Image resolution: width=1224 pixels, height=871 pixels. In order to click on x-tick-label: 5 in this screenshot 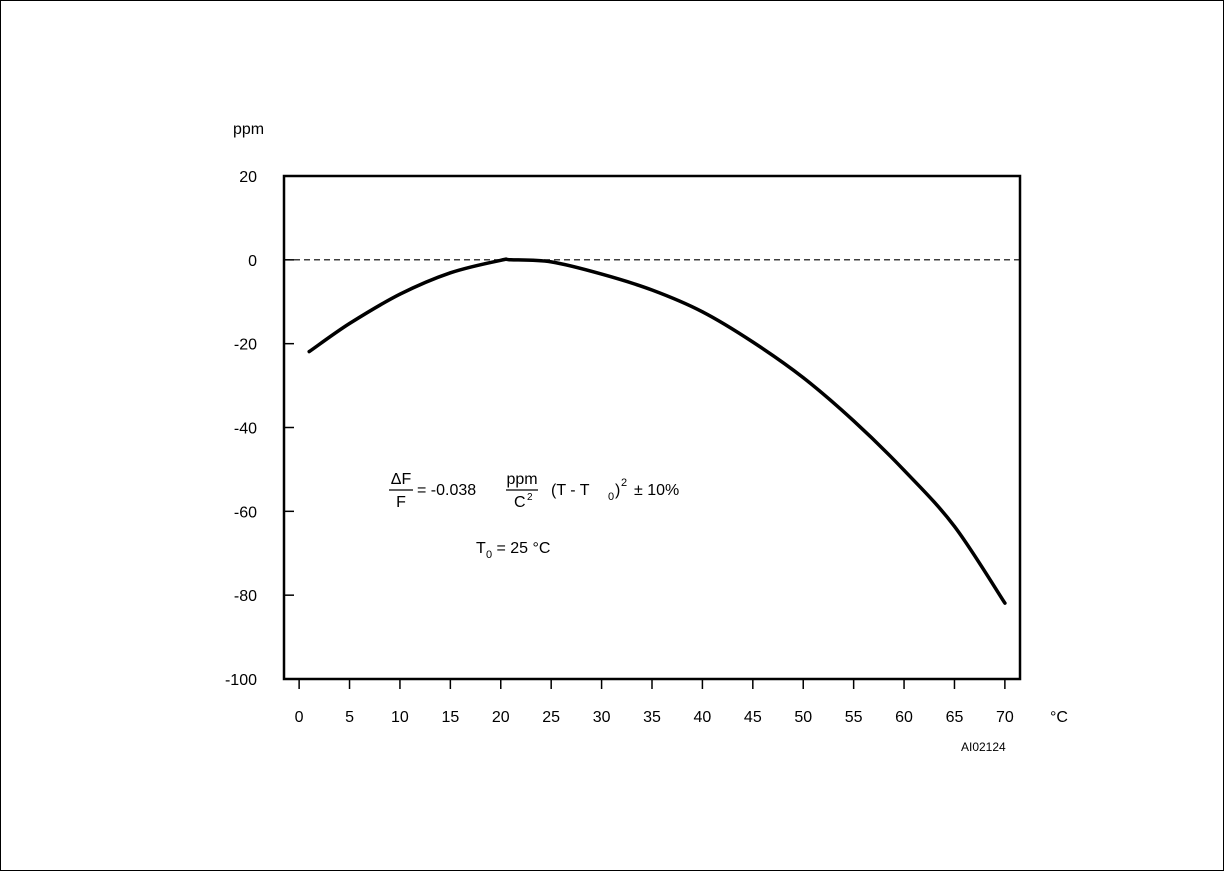, I will do `click(349, 717)`.